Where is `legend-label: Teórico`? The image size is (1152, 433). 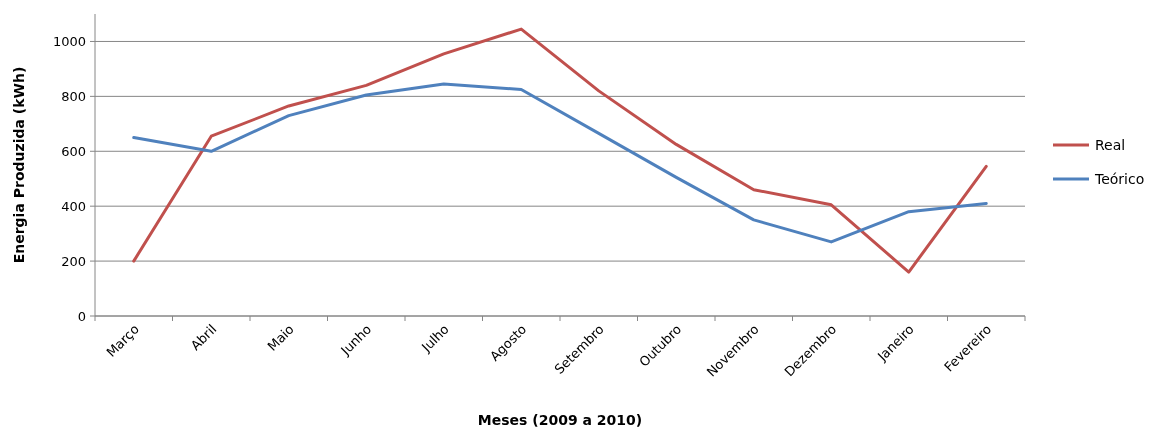 legend-label: Teórico is located at coordinates (1119, 178).